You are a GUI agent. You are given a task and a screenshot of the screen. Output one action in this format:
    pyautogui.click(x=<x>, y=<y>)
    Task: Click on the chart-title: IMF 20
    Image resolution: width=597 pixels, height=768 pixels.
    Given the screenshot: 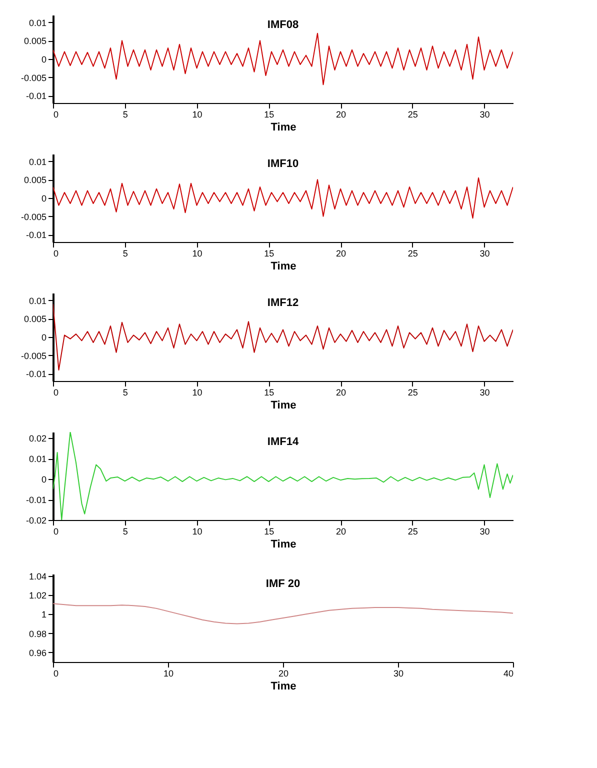 What is the action you would take?
    pyautogui.click(x=283, y=584)
    